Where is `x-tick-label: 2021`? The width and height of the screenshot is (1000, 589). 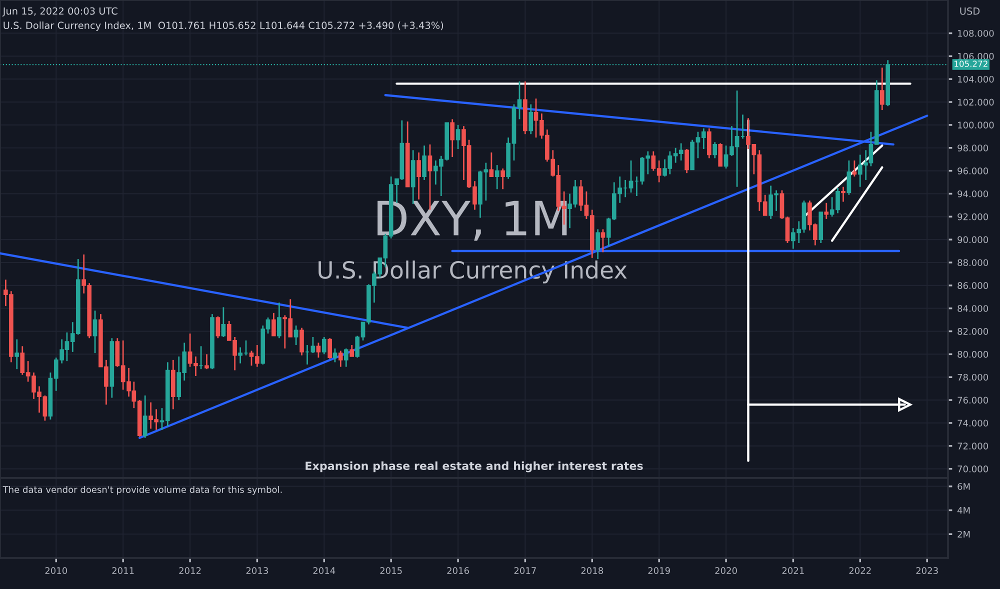 x-tick-label: 2021 is located at coordinates (793, 570).